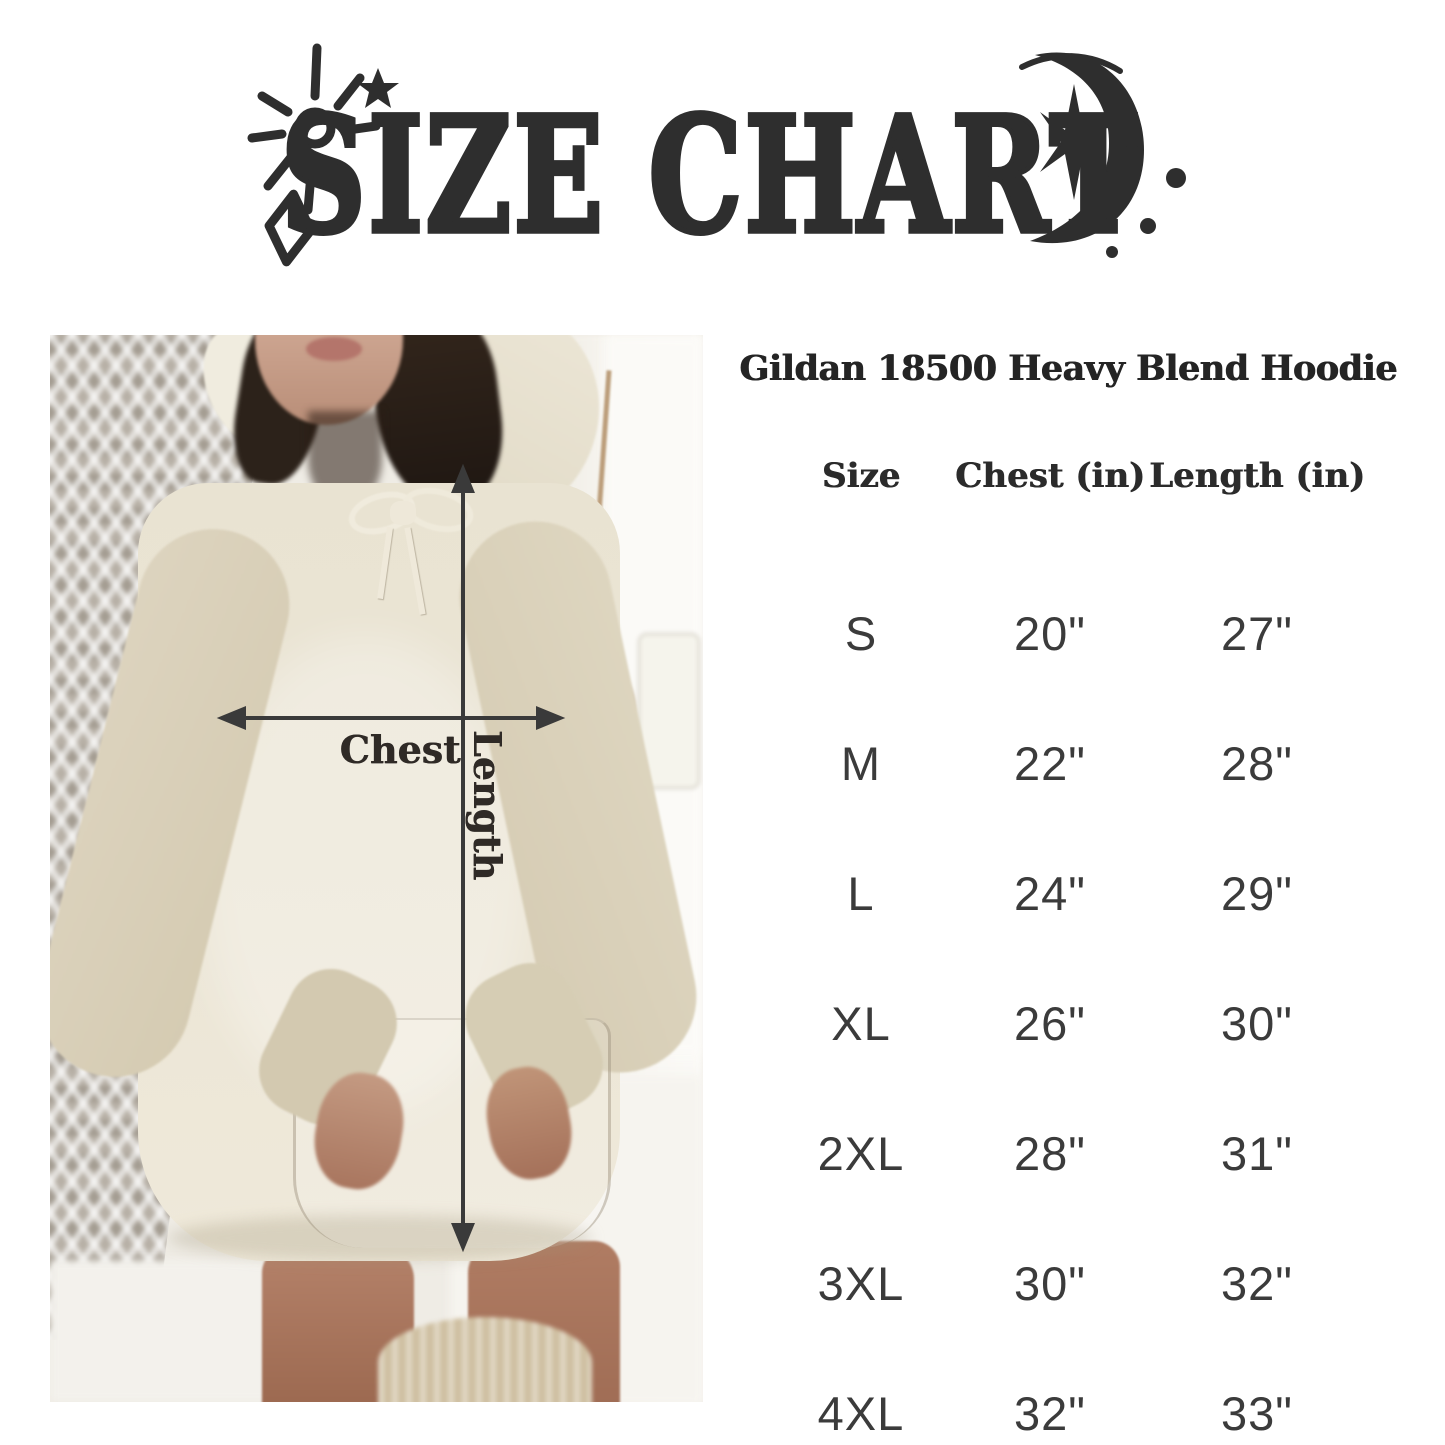  What do you see at coordinates (1257, 1283) in the screenshot?
I see `length-cell: 32"` at bounding box center [1257, 1283].